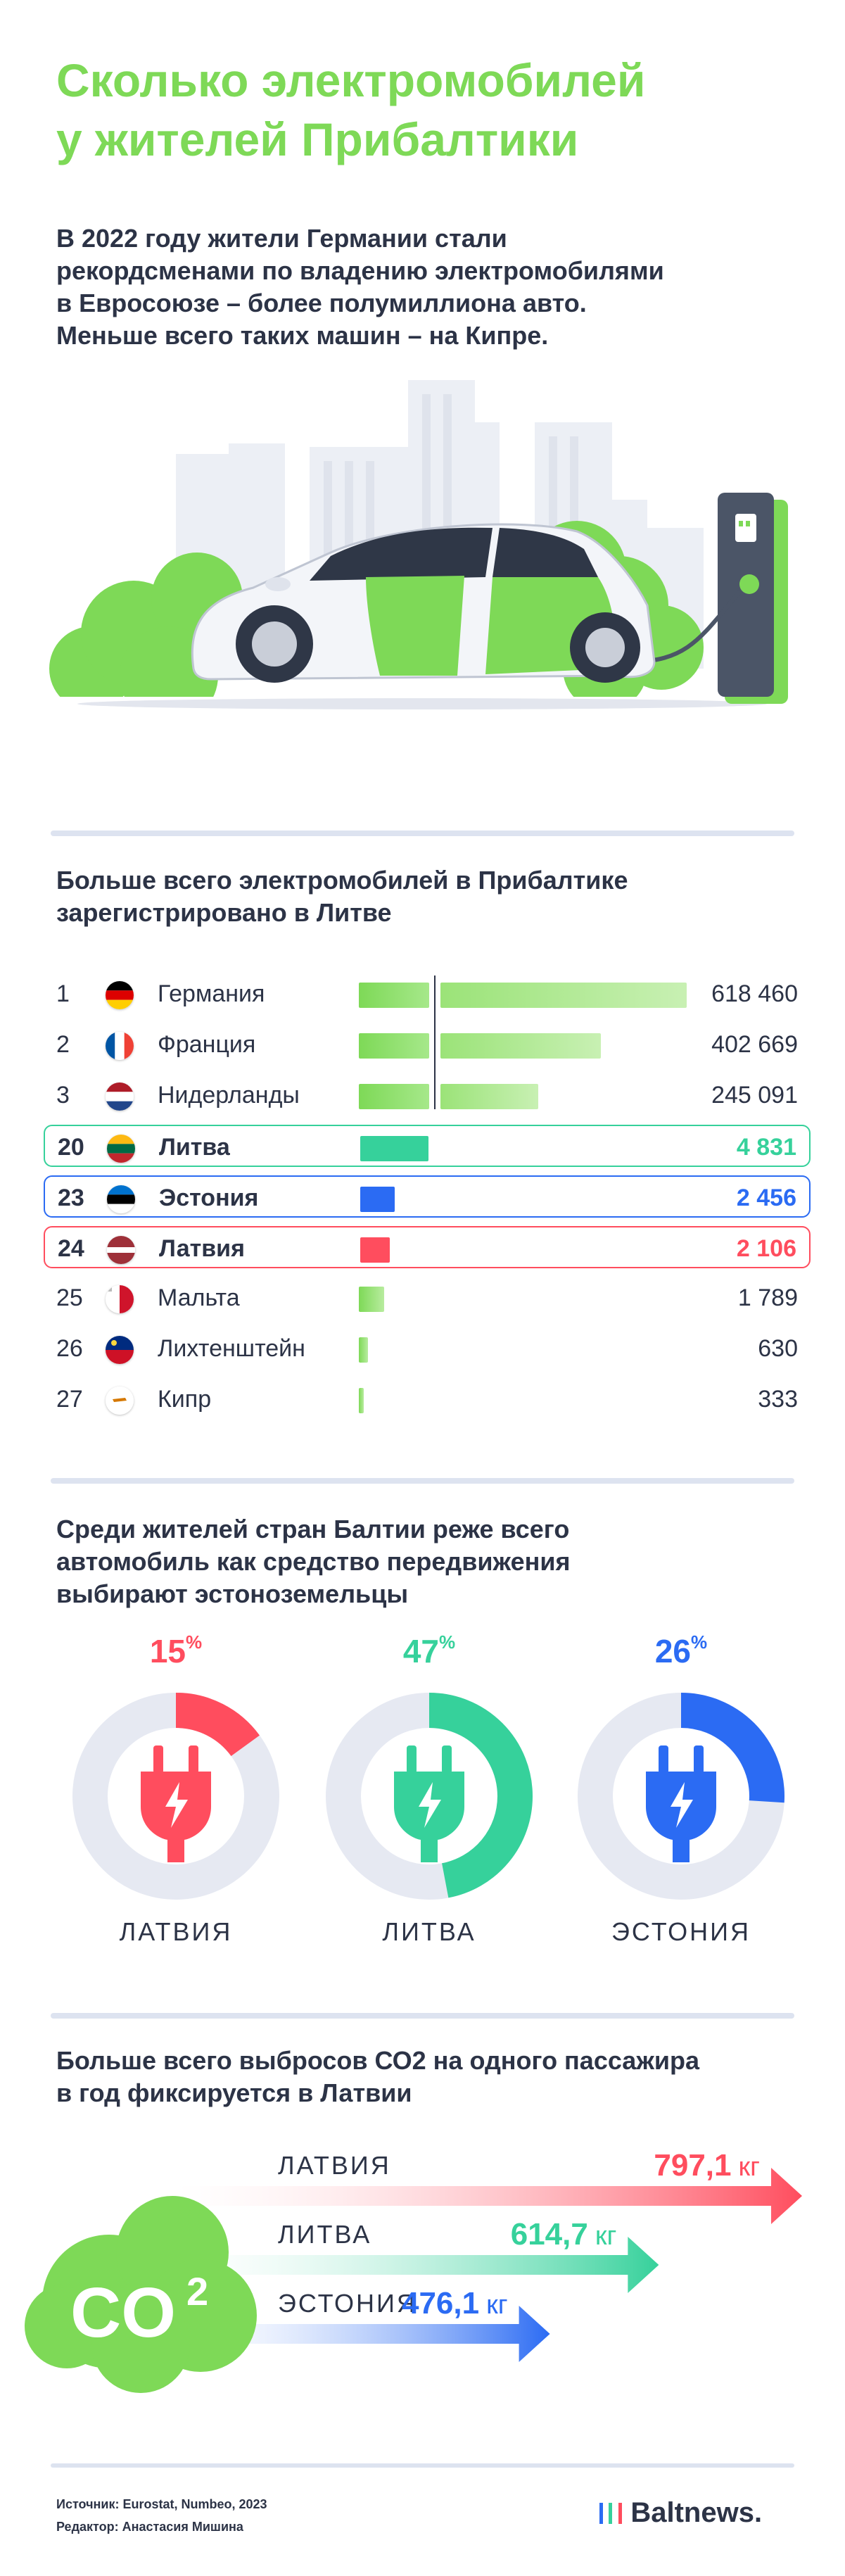 The image size is (845, 2576). I want to click on ranking-row: 2 Франция 402 669, so click(427, 1044).